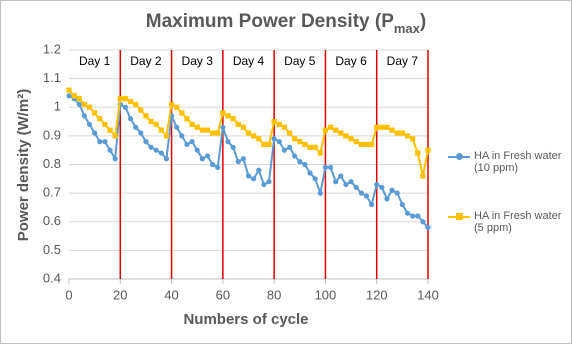 Image resolution: width=572 pixels, height=344 pixels. What do you see at coordinates (223, 294) in the screenshot?
I see `x-tick-label: 60` at bounding box center [223, 294].